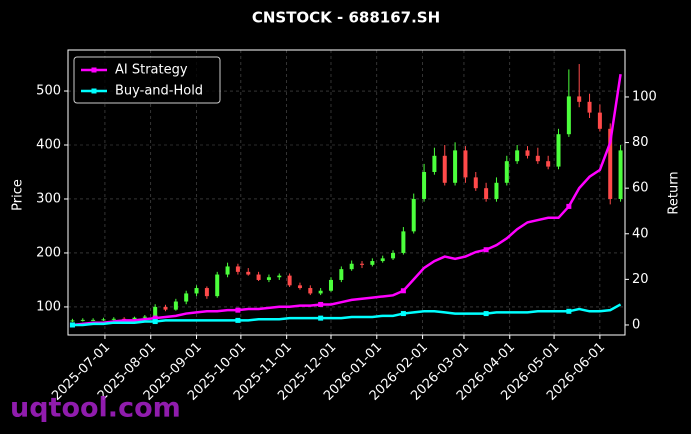 Image resolution: width=691 pixels, height=434 pixels. Describe the element at coordinates (18, 195) in the screenshot. I see `y-axis-label: Price` at that location.